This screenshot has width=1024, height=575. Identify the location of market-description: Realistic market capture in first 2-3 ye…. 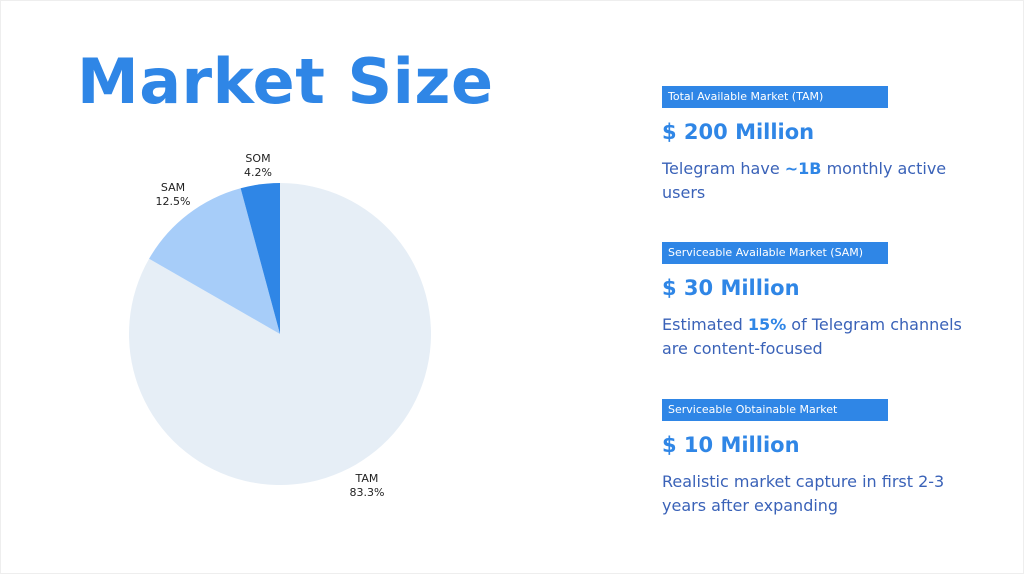
(822, 494).